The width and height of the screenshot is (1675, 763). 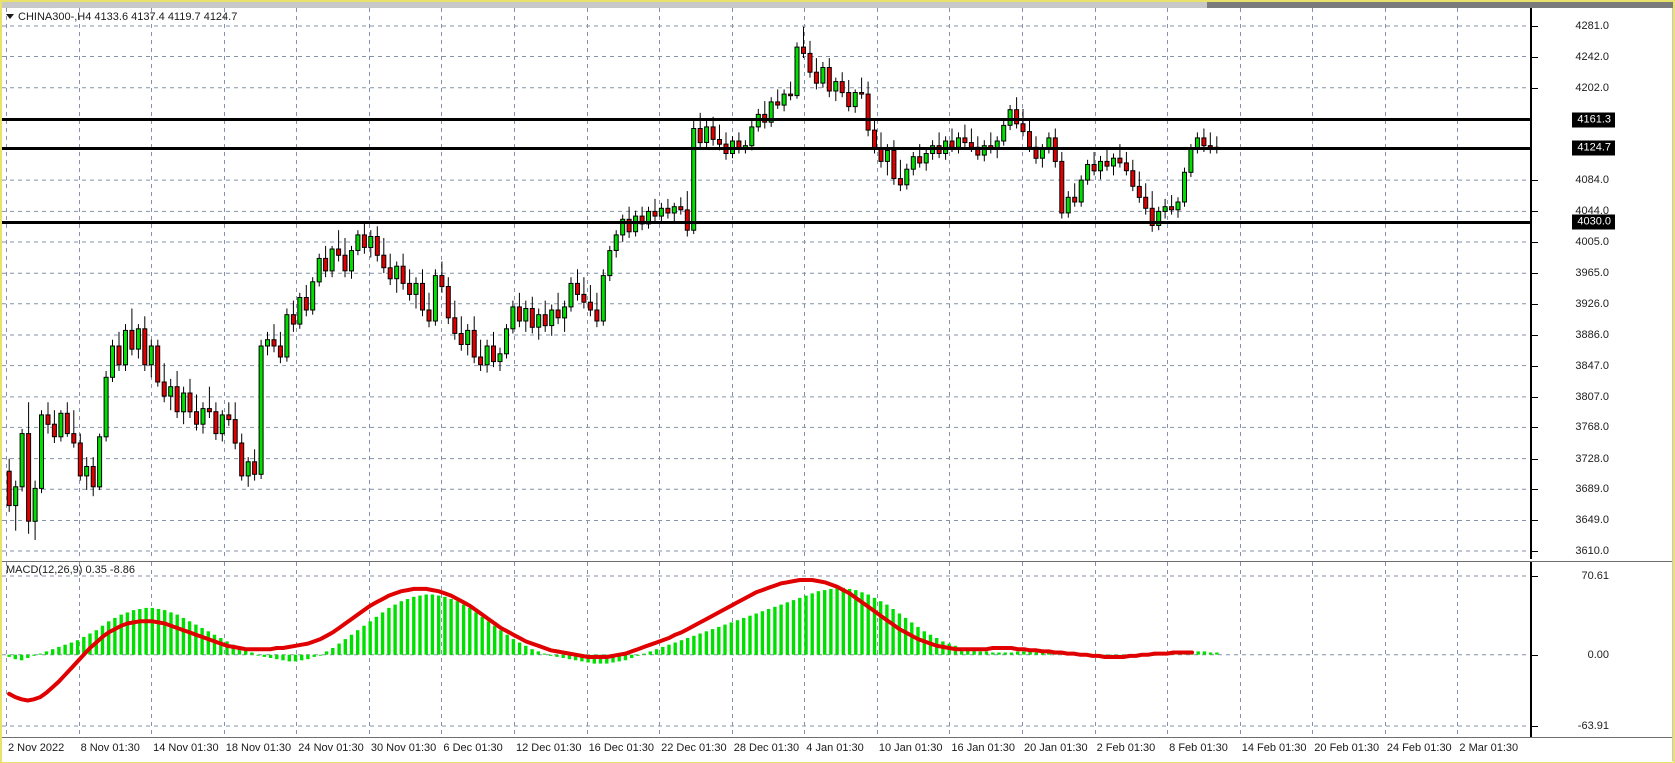 I want to click on macd-axis: 70.61 0.00 -63.91, so click(x=1601, y=650).